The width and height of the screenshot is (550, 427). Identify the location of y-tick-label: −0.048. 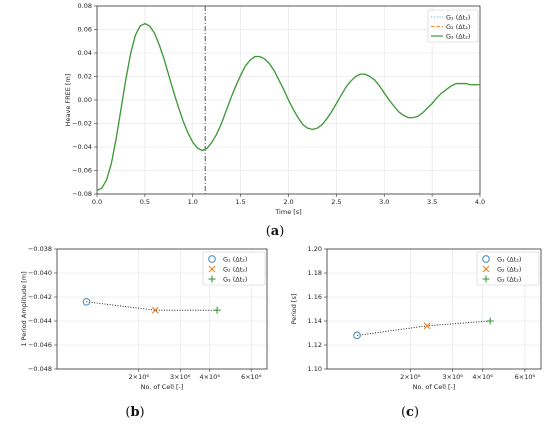
(40, 369).